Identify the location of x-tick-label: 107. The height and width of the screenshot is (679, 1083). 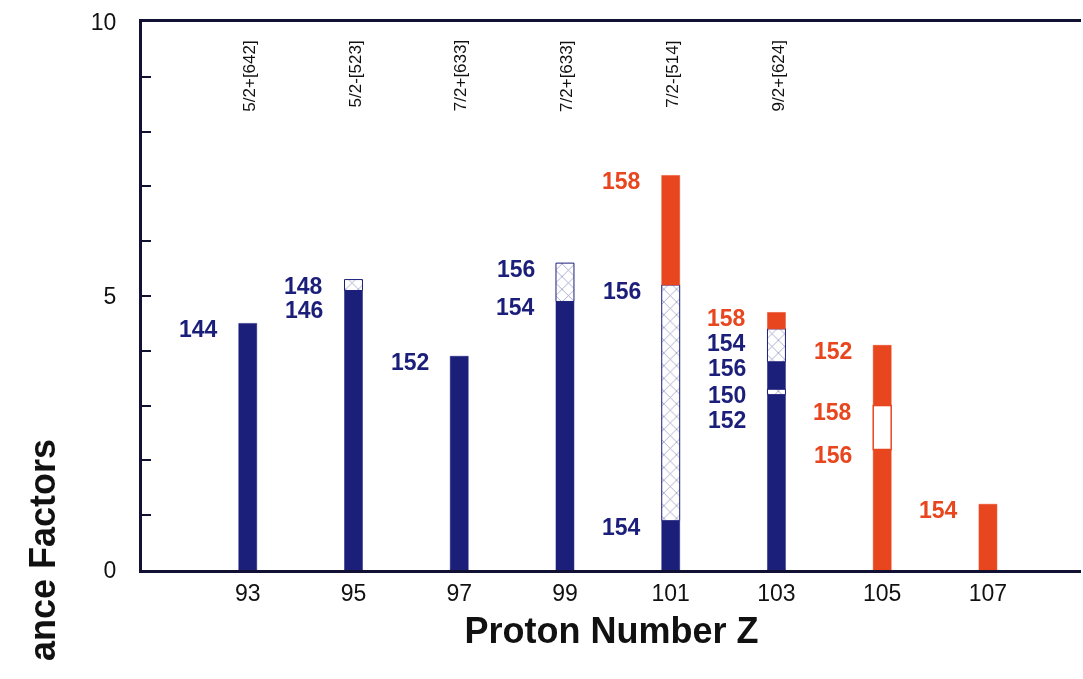
(988, 592).